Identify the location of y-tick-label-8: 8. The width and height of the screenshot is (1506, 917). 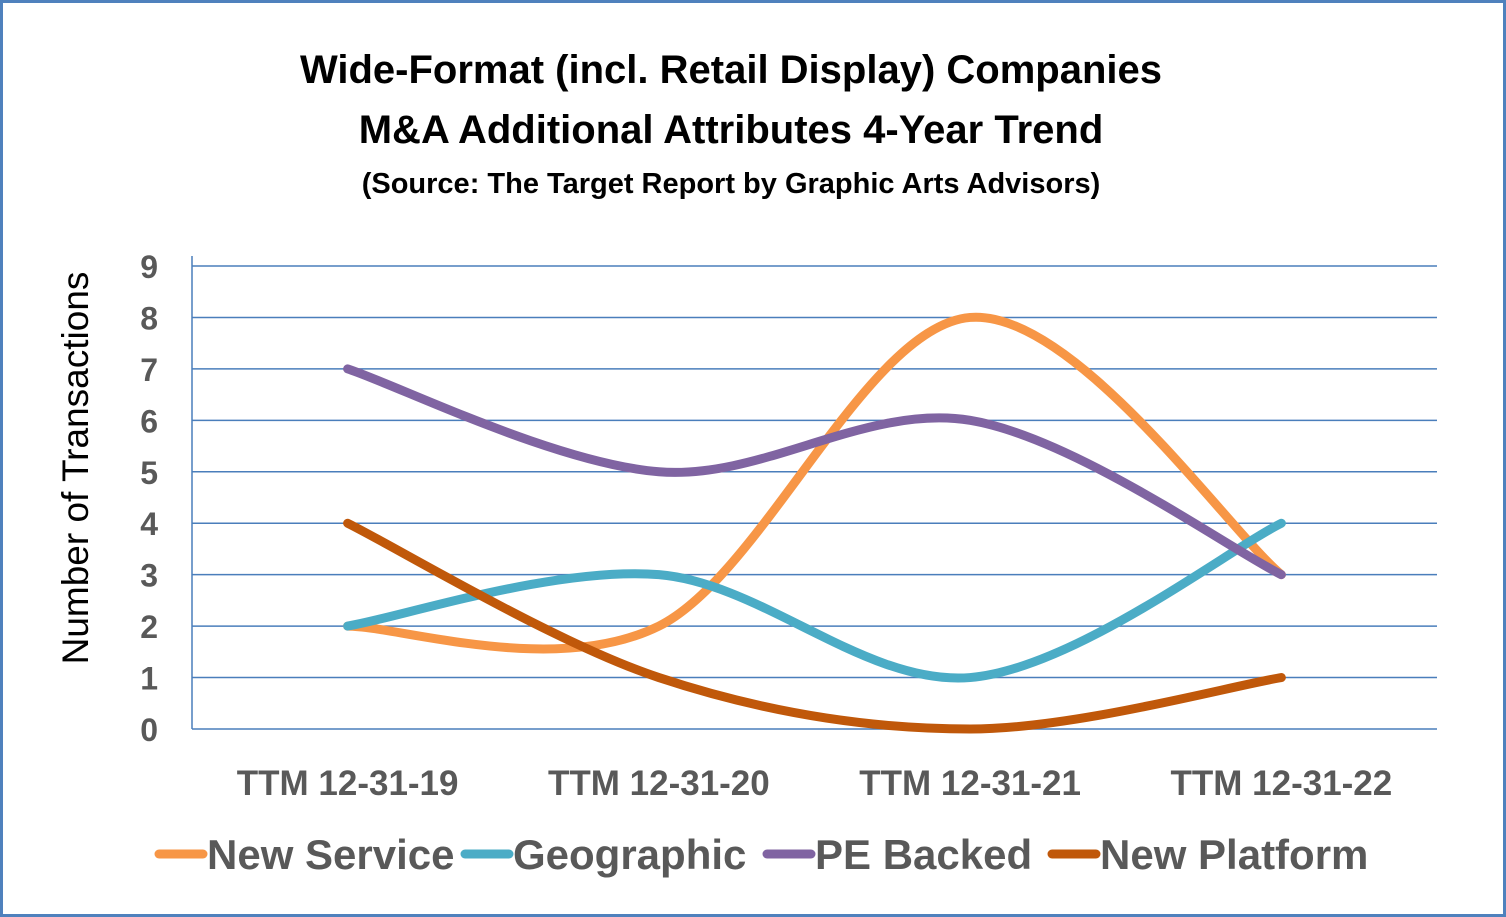
(149, 318).